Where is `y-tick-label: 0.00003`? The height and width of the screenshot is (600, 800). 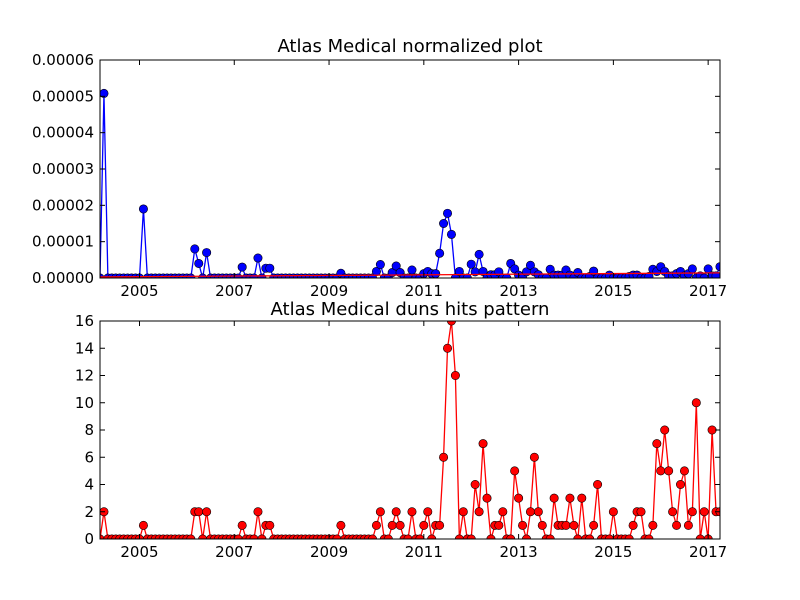 y-tick-label: 0.00003 is located at coordinates (63, 169).